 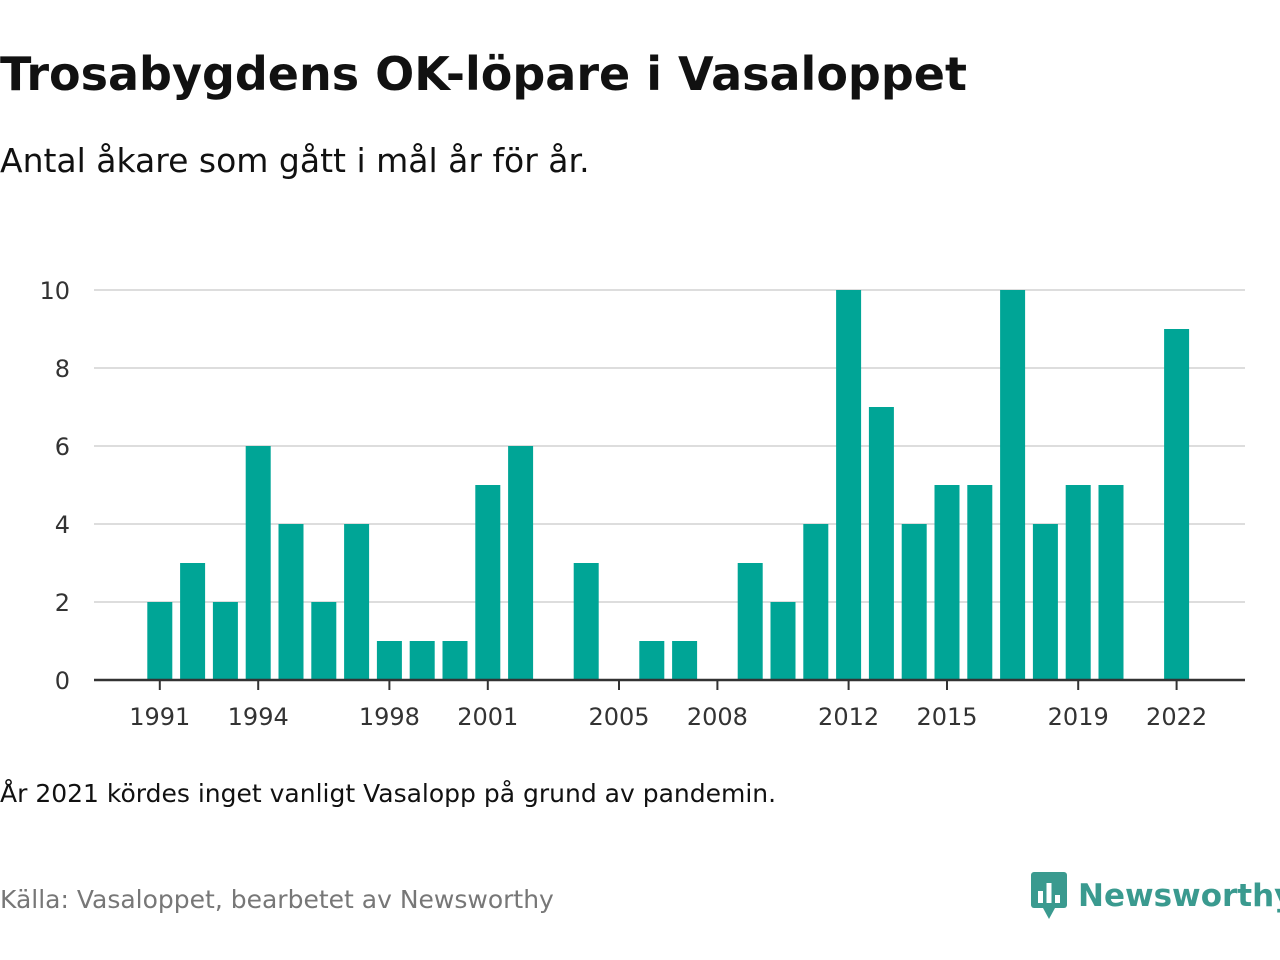 What do you see at coordinates (389, 660) in the screenshot?
I see `bar-1998` at bounding box center [389, 660].